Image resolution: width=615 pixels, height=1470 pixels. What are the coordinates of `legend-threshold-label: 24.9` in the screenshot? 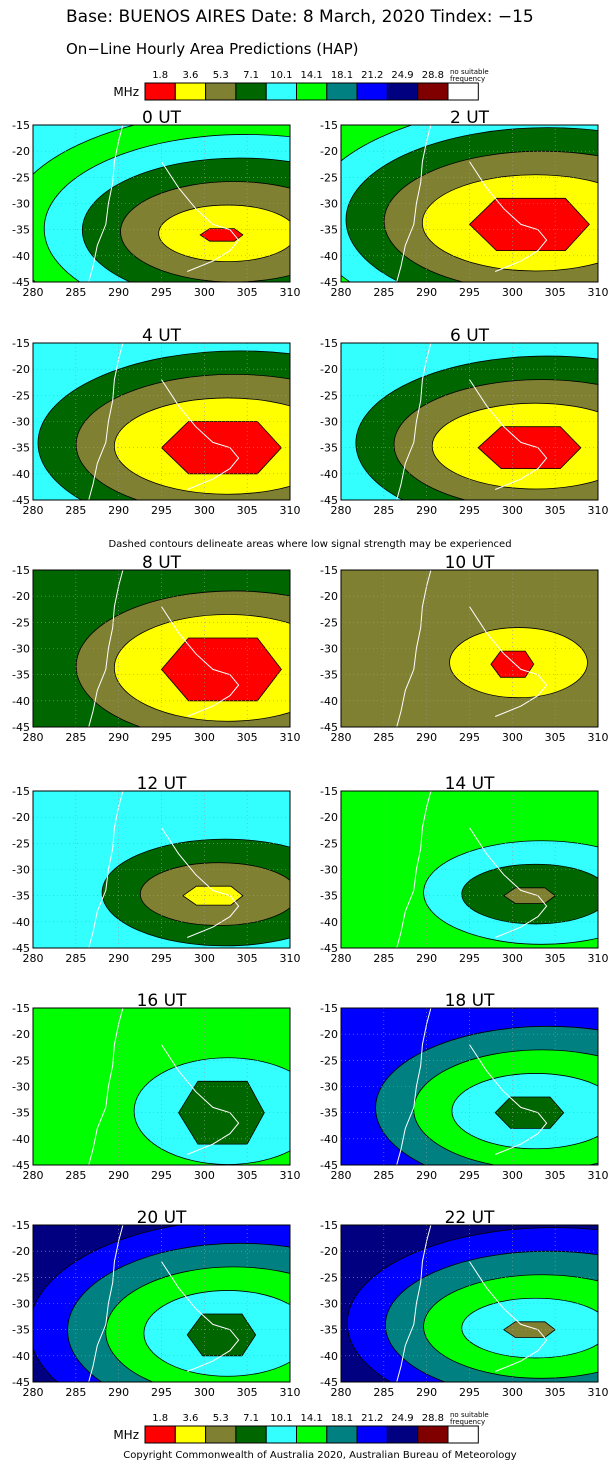 It's located at (402, 75).